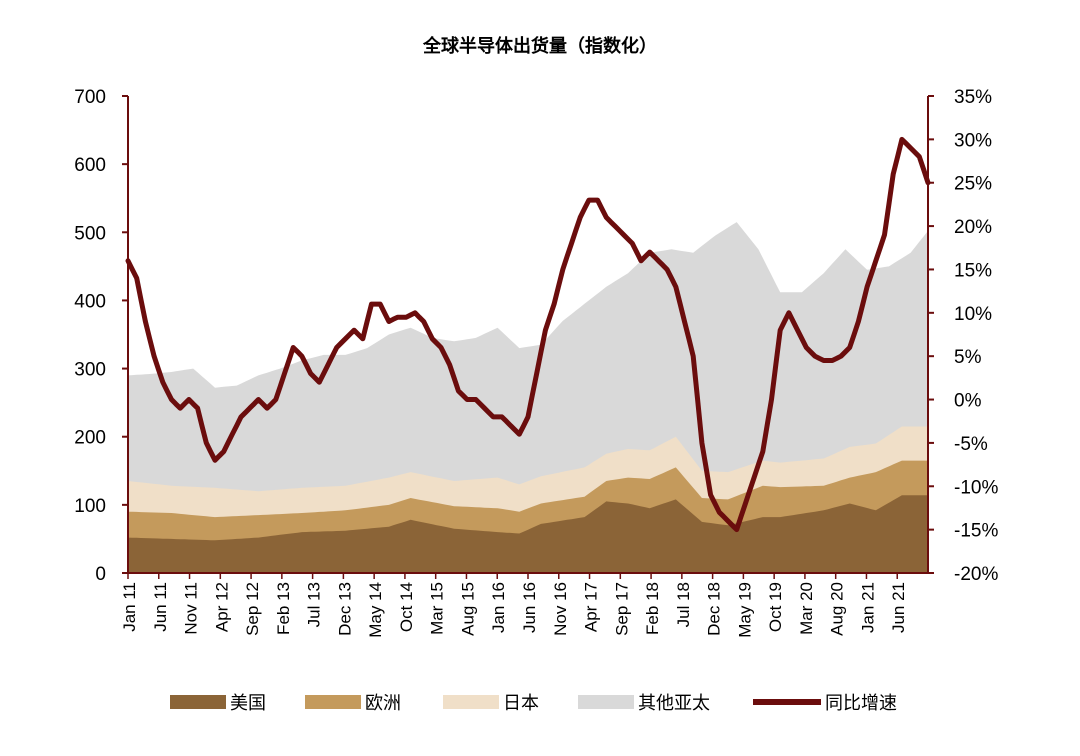  Describe the element at coordinates (621, 609) in the screenshot. I see `x-tick-label: Sep 17` at that location.